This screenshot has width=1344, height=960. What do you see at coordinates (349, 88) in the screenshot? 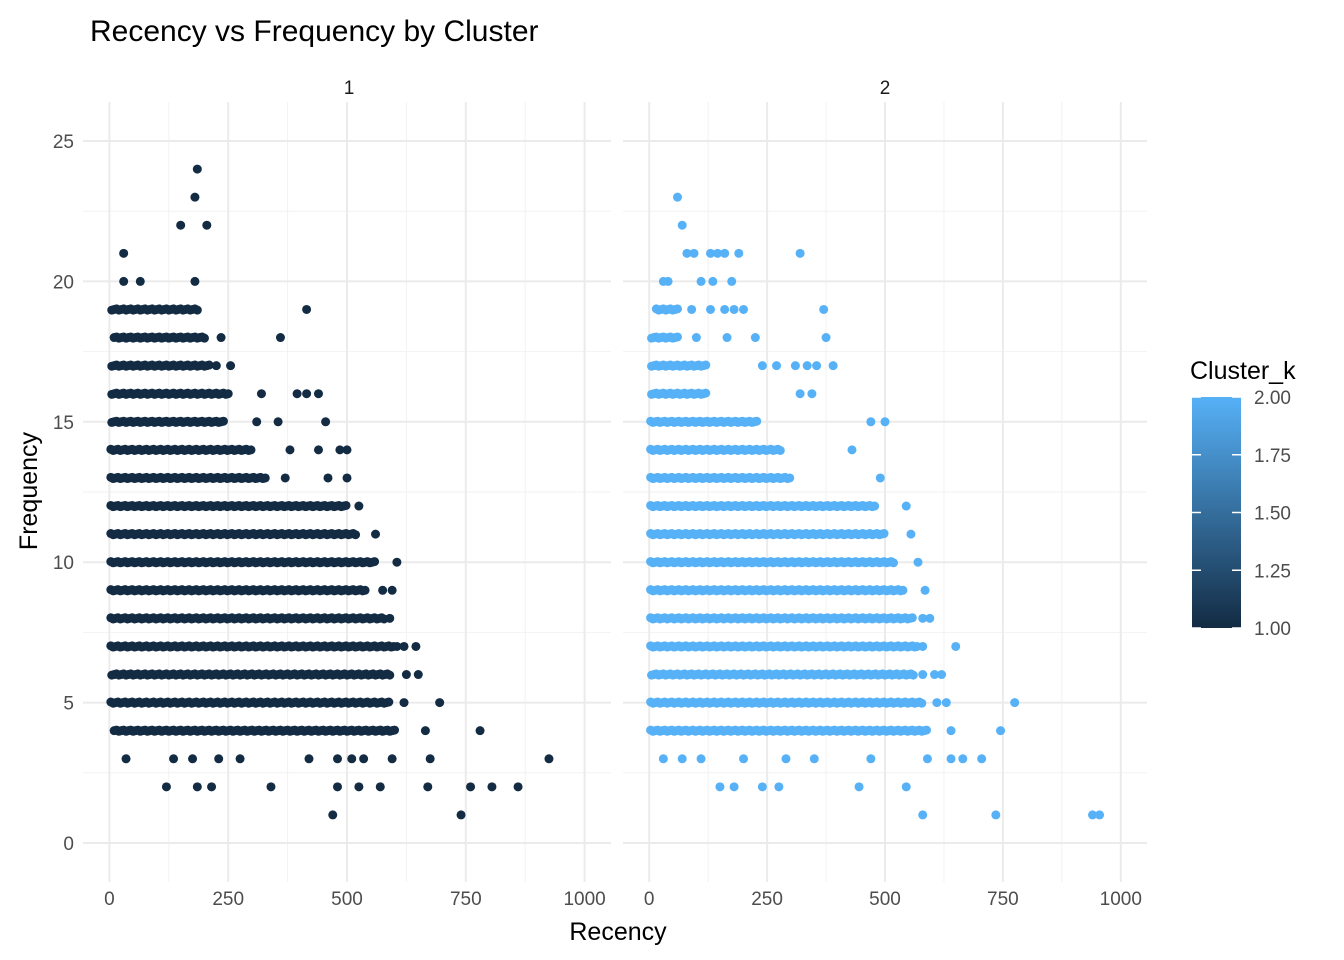
I see `facet-label-1: 1` at bounding box center [349, 88].